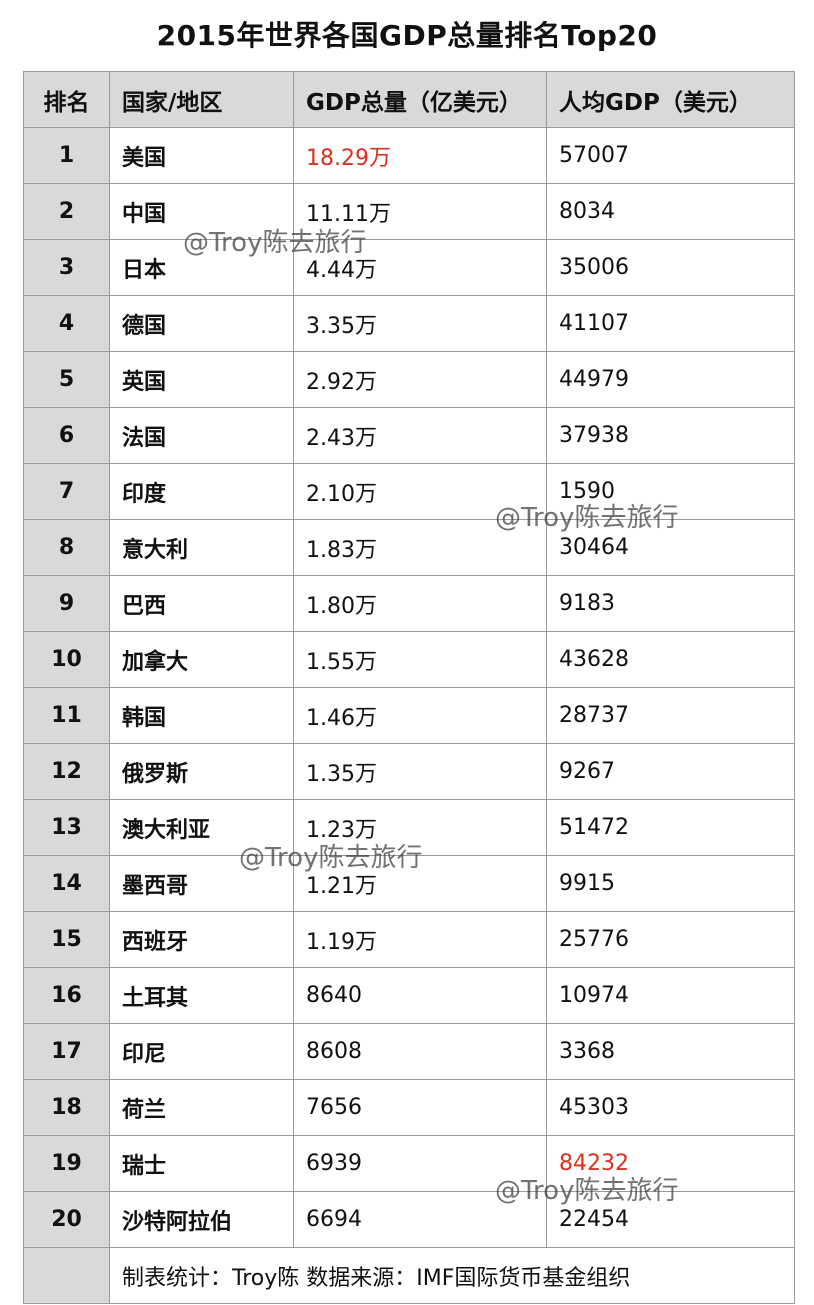 The image size is (814, 1305). Describe the element at coordinates (671, 828) in the screenshot. I see `per-capita-cell: 51472` at that location.